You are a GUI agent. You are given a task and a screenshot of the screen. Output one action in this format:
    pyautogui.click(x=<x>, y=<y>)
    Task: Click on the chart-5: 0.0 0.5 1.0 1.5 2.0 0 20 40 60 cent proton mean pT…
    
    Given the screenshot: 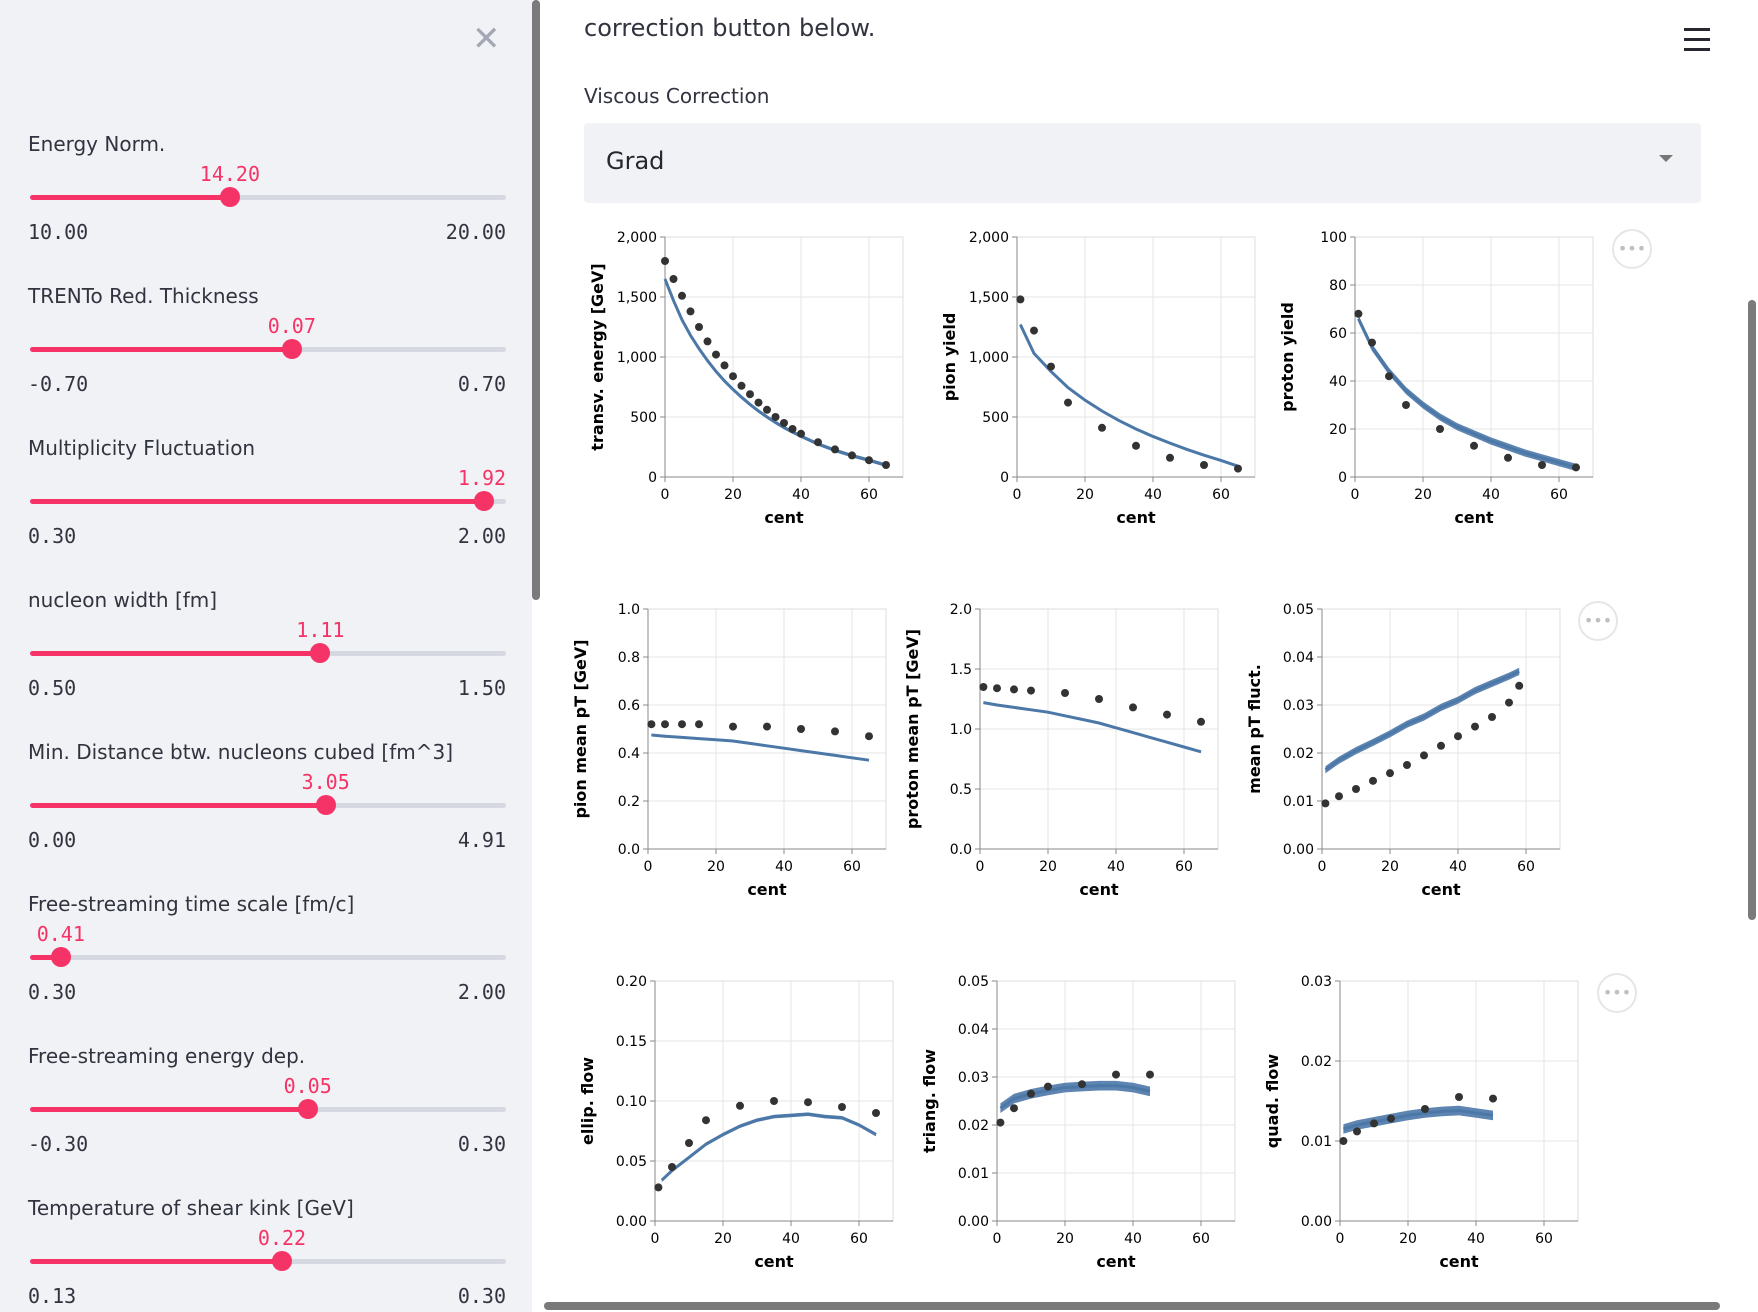 What is the action you would take?
    pyautogui.click(x=1061, y=750)
    